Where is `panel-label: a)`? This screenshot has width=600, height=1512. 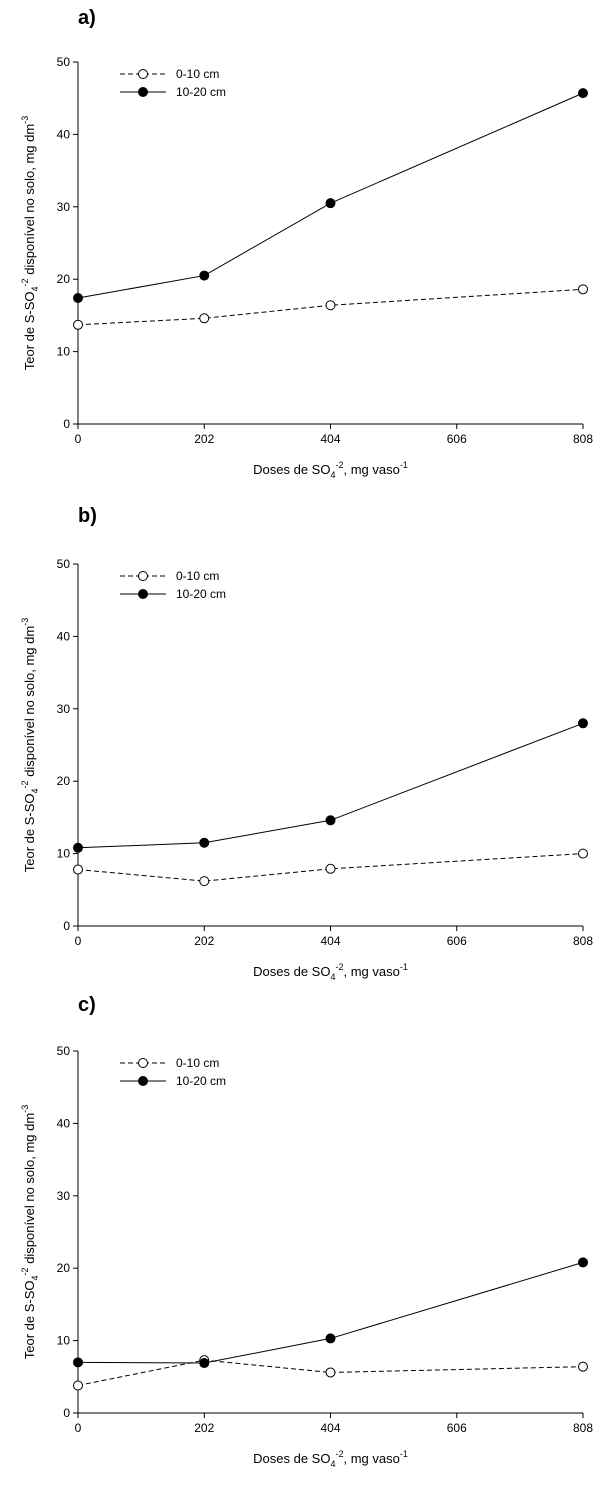
panel-label: a) is located at coordinates (87, 18).